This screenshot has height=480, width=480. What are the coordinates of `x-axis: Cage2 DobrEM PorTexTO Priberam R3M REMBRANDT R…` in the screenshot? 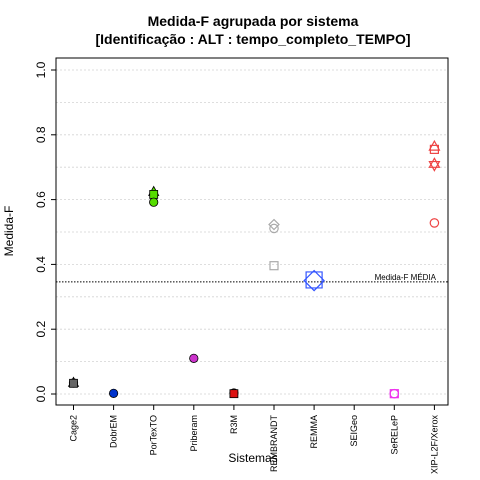 It's located at (254, 440).